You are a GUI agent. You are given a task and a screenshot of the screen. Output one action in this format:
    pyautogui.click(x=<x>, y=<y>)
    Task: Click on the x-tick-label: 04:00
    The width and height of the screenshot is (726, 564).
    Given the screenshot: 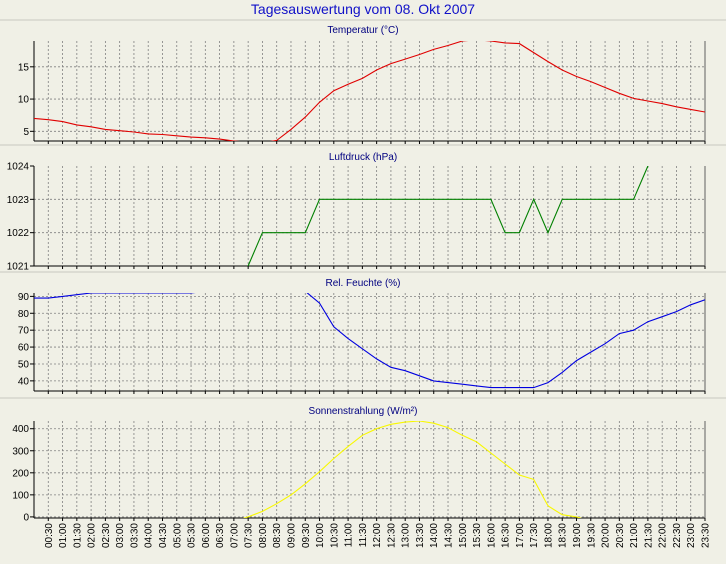 What is the action you would take?
    pyautogui.click(x=149, y=535)
    